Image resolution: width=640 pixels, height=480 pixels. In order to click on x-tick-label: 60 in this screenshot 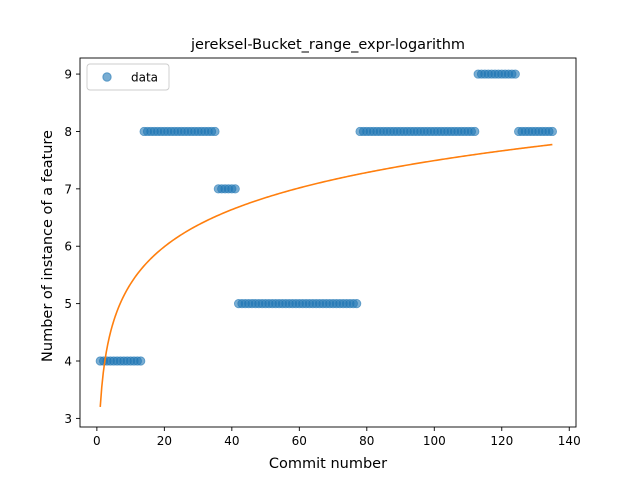, I will do `click(299, 441)`.